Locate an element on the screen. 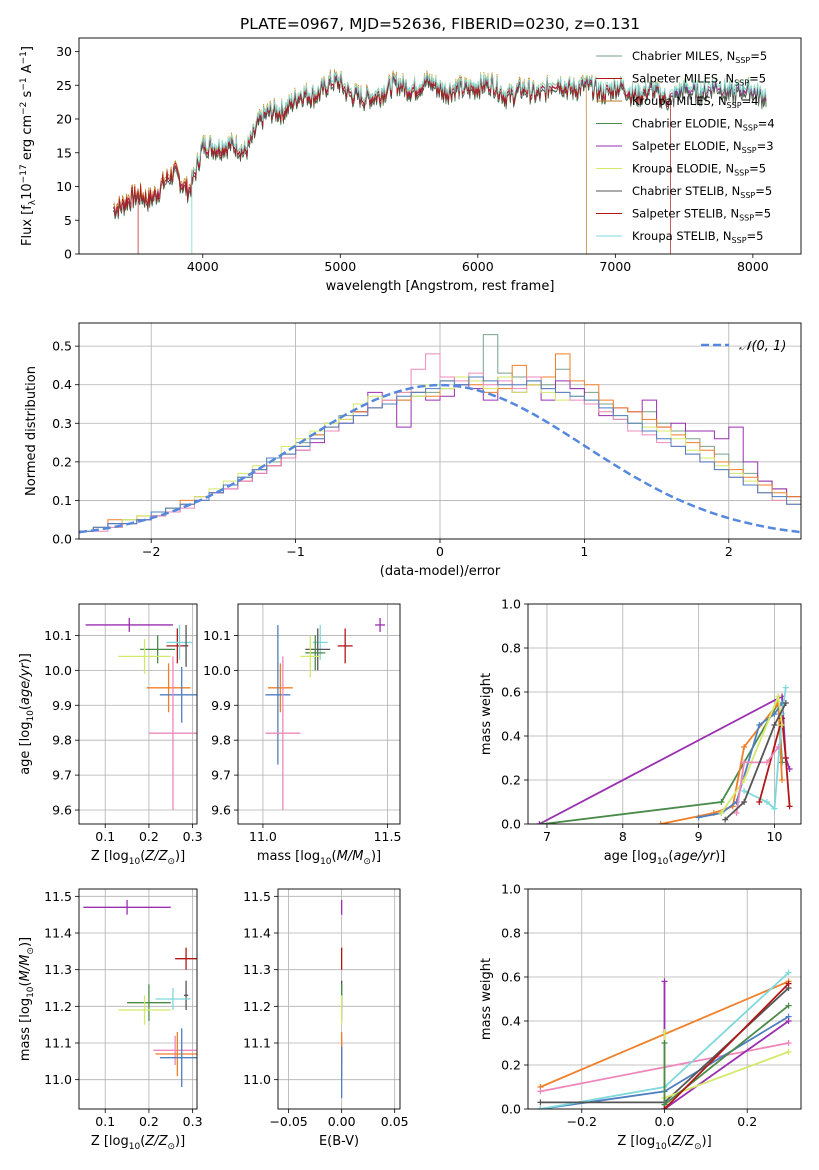  y-tick-label: 9.9 is located at coordinates (221, 705).